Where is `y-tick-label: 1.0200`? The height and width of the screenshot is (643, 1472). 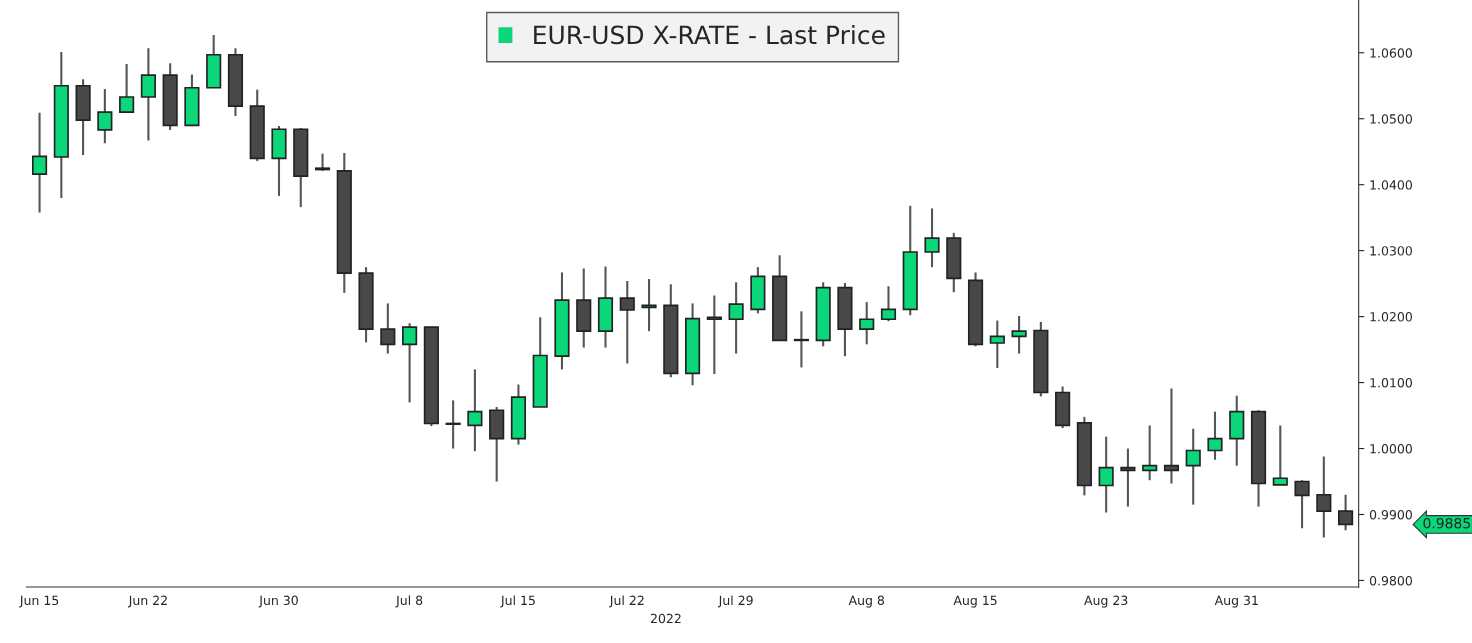
y-tick-label: 1.0200 is located at coordinates (1391, 317).